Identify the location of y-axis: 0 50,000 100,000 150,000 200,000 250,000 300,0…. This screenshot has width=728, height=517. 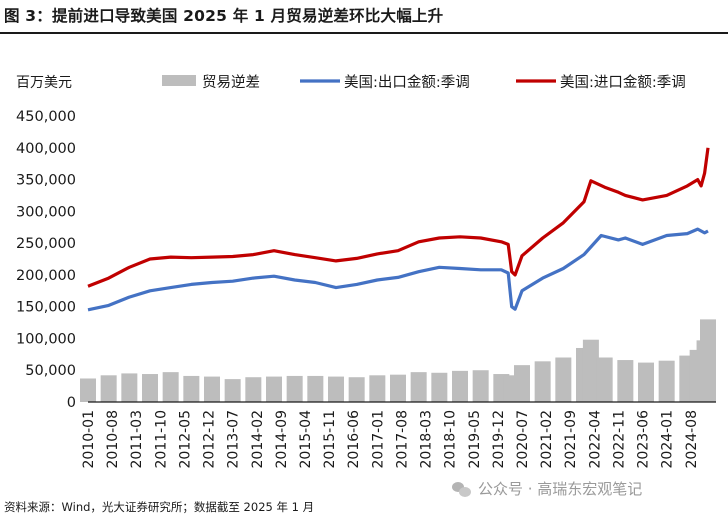
(46, 260).